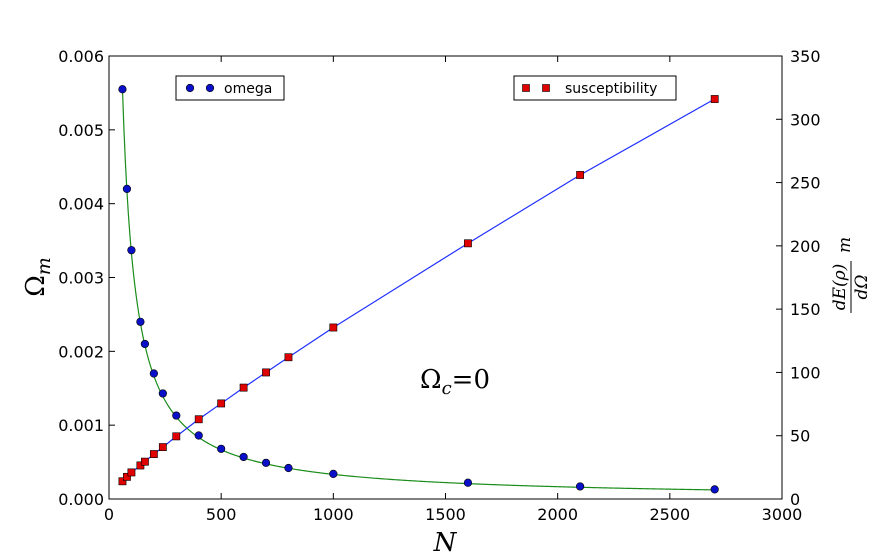 The height and width of the screenshot is (555, 872). What do you see at coordinates (800, 436) in the screenshot?
I see `y-right-tick-label: 50` at bounding box center [800, 436].